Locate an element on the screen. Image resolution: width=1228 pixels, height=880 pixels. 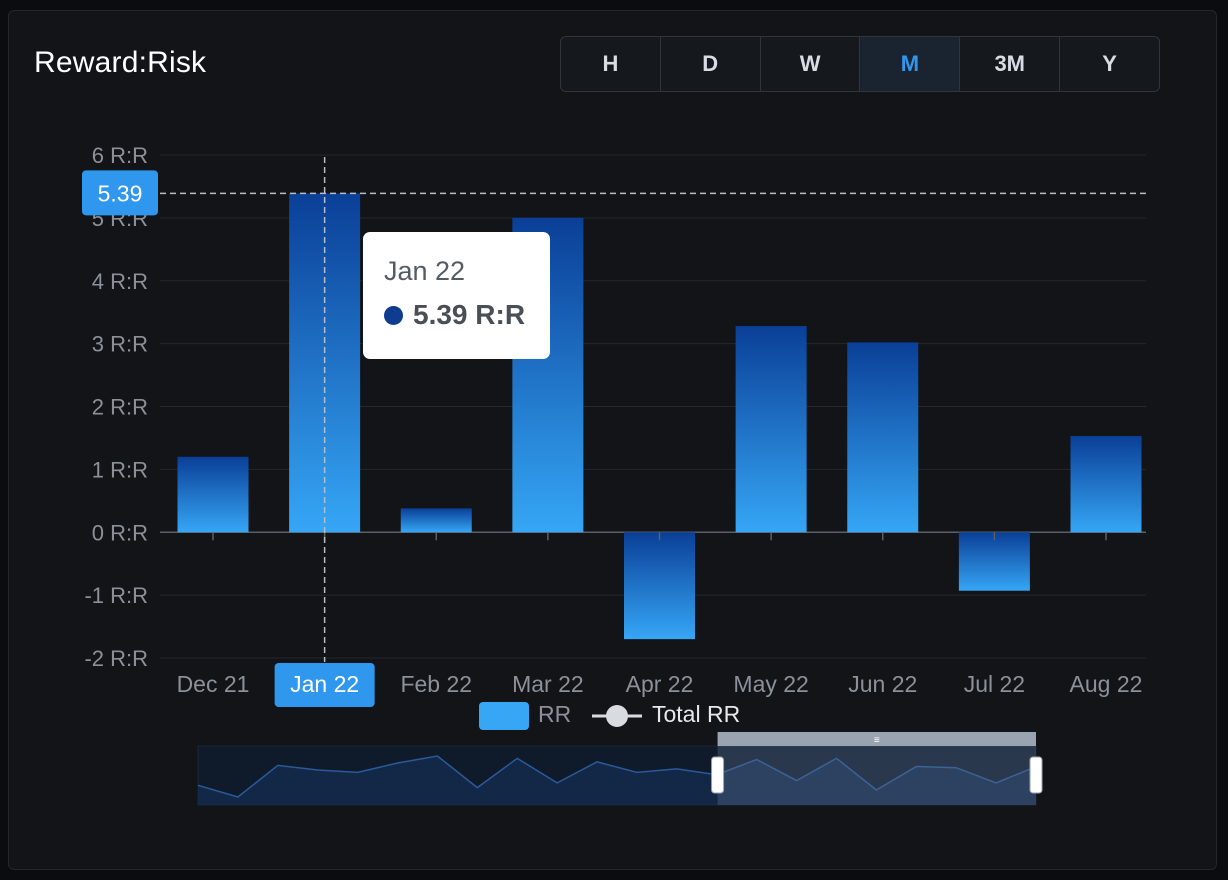
legend-total-label: Total RR is located at coordinates (696, 714).